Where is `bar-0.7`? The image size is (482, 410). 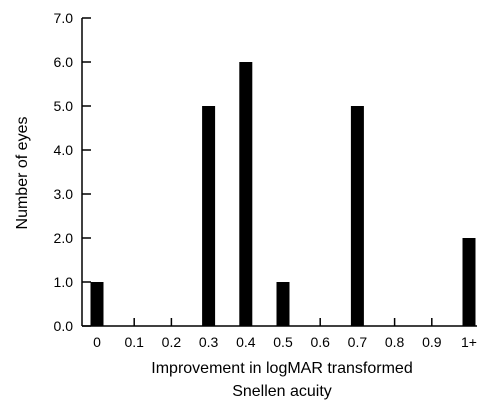
bar-0.7 is located at coordinates (357, 216).